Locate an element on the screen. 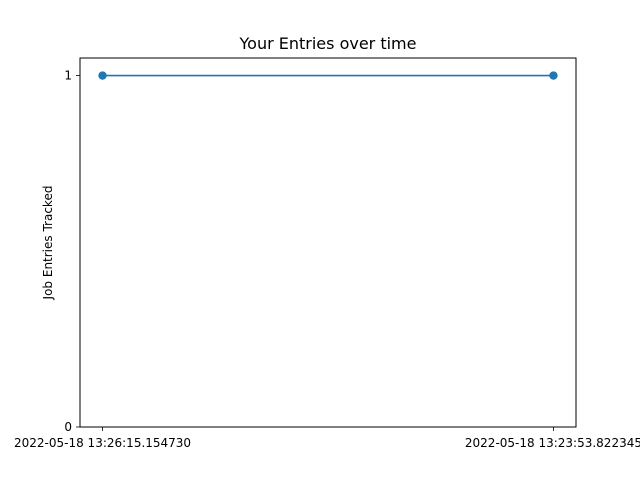 The width and height of the screenshot is (640, 480). y-tick-label: 1 is located at coordinates (68, 76).